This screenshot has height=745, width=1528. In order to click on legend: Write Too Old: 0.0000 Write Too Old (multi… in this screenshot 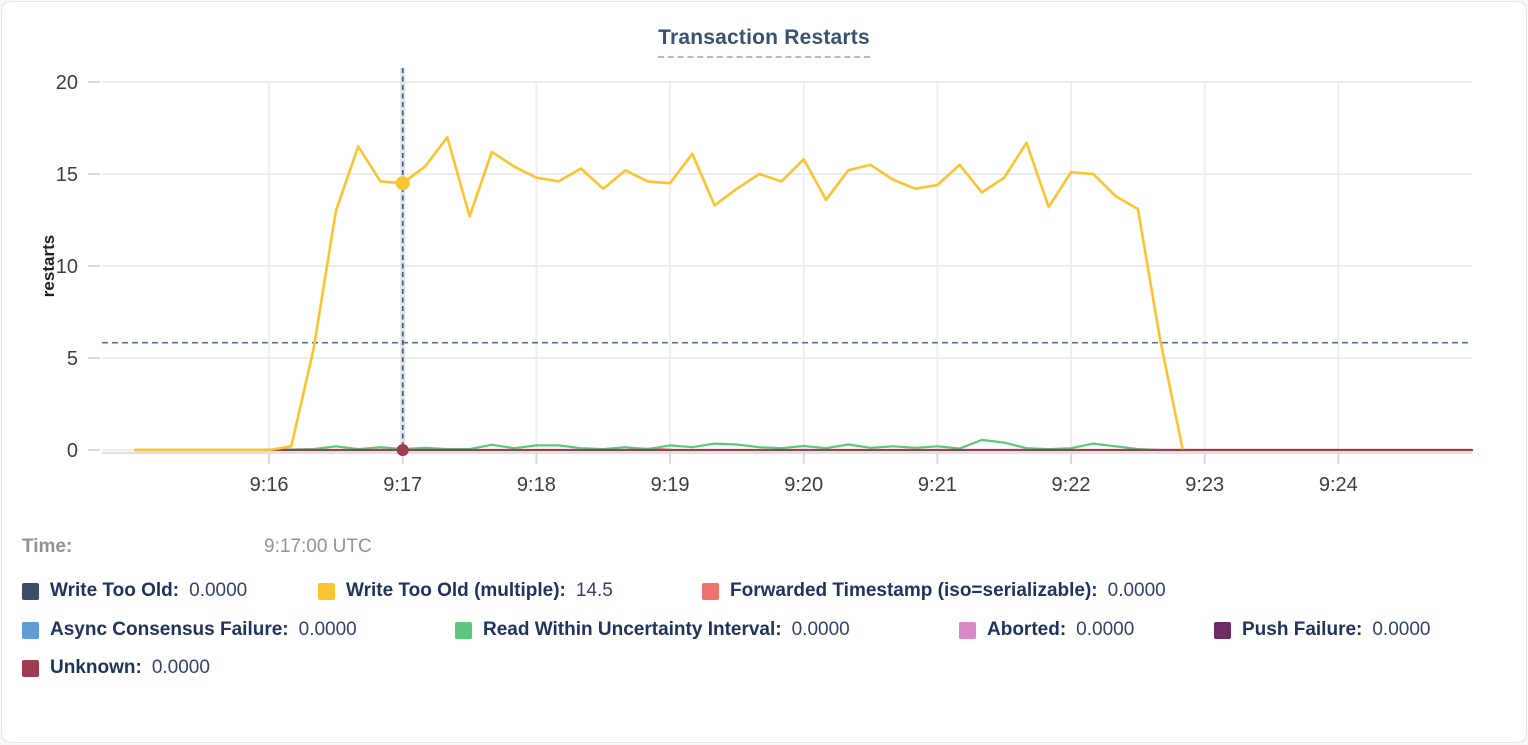, I will do `click(774, 629)`.